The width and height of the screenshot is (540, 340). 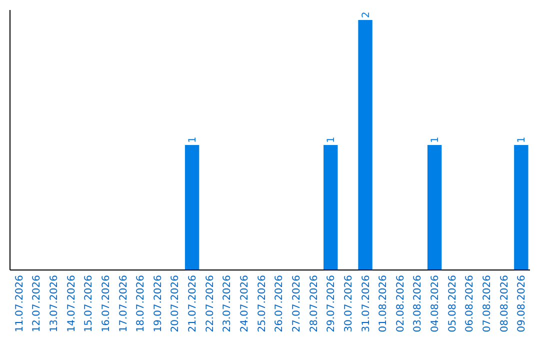 I want to click on x-tick-label: 28.07.2026, so click(x=314, y=303).